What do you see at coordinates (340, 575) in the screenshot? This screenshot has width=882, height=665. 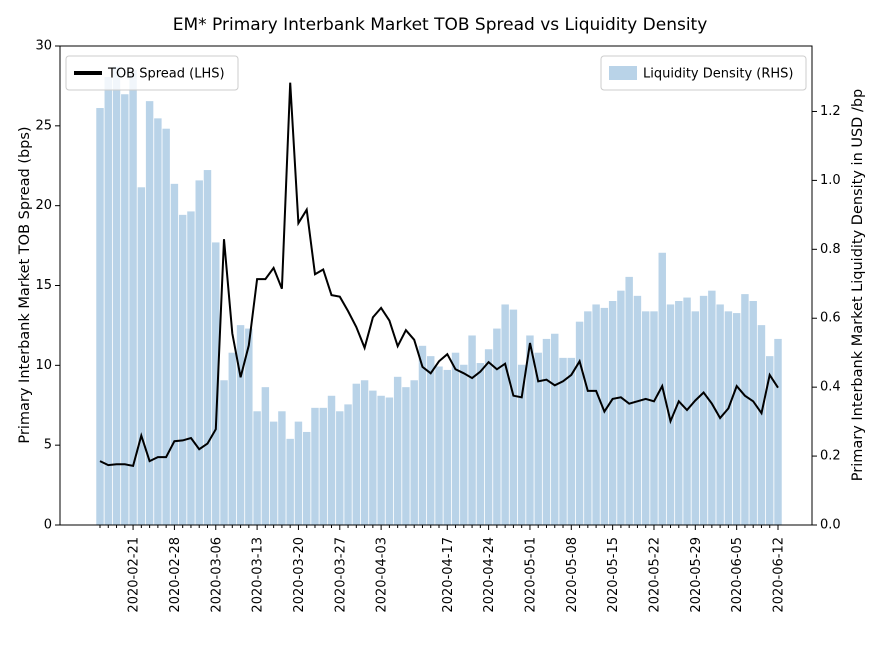 I see `x-tick-label: 2020-03-27` at bounding box center [340, 575].